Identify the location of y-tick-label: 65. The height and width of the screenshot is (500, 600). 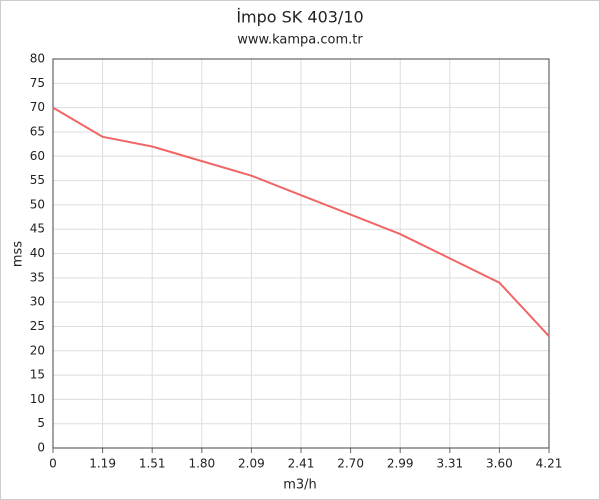
(37, 131).